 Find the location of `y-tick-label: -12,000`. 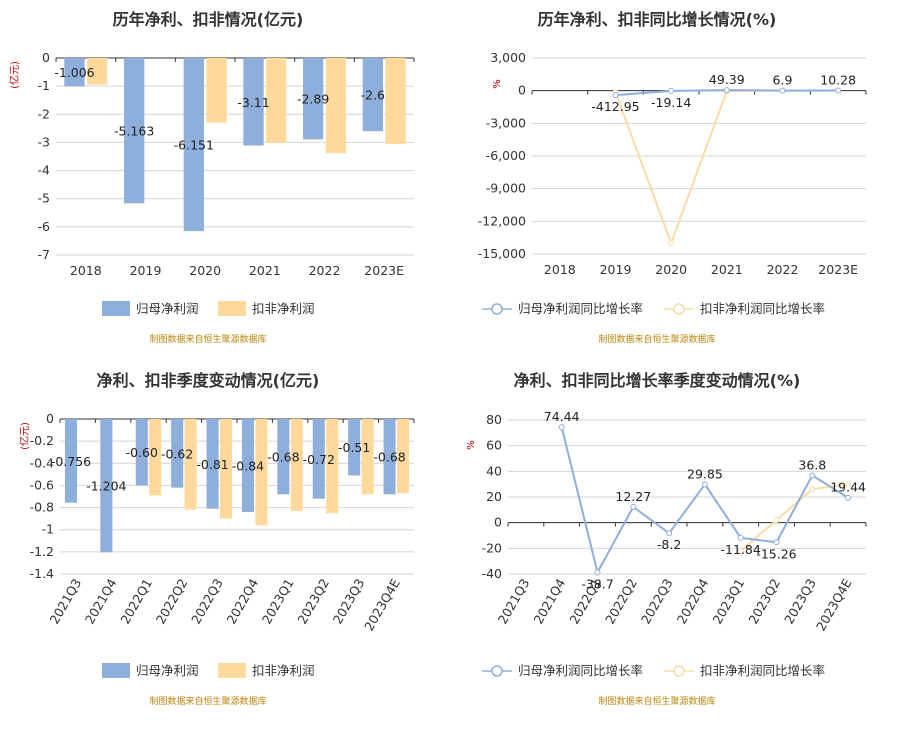

y-tick-label: -12,000 is located at coordinates (502, 220).